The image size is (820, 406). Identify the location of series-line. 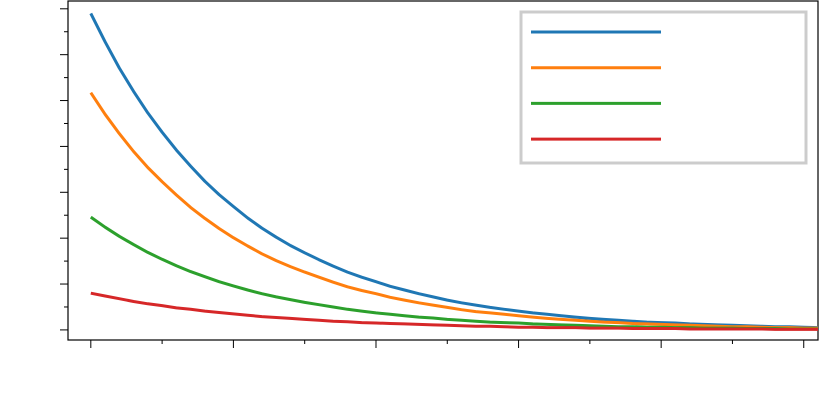
(454, 311).